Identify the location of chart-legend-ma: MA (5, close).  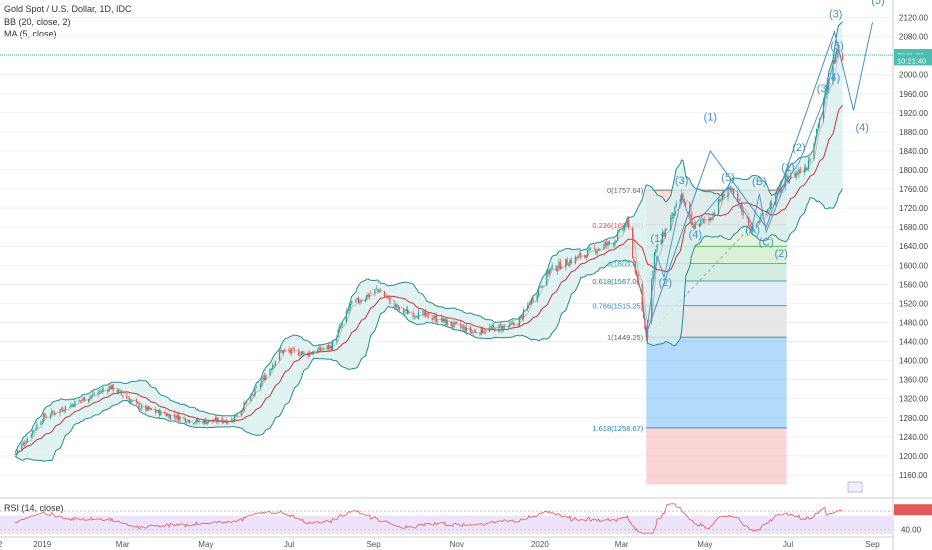
(30, 34).